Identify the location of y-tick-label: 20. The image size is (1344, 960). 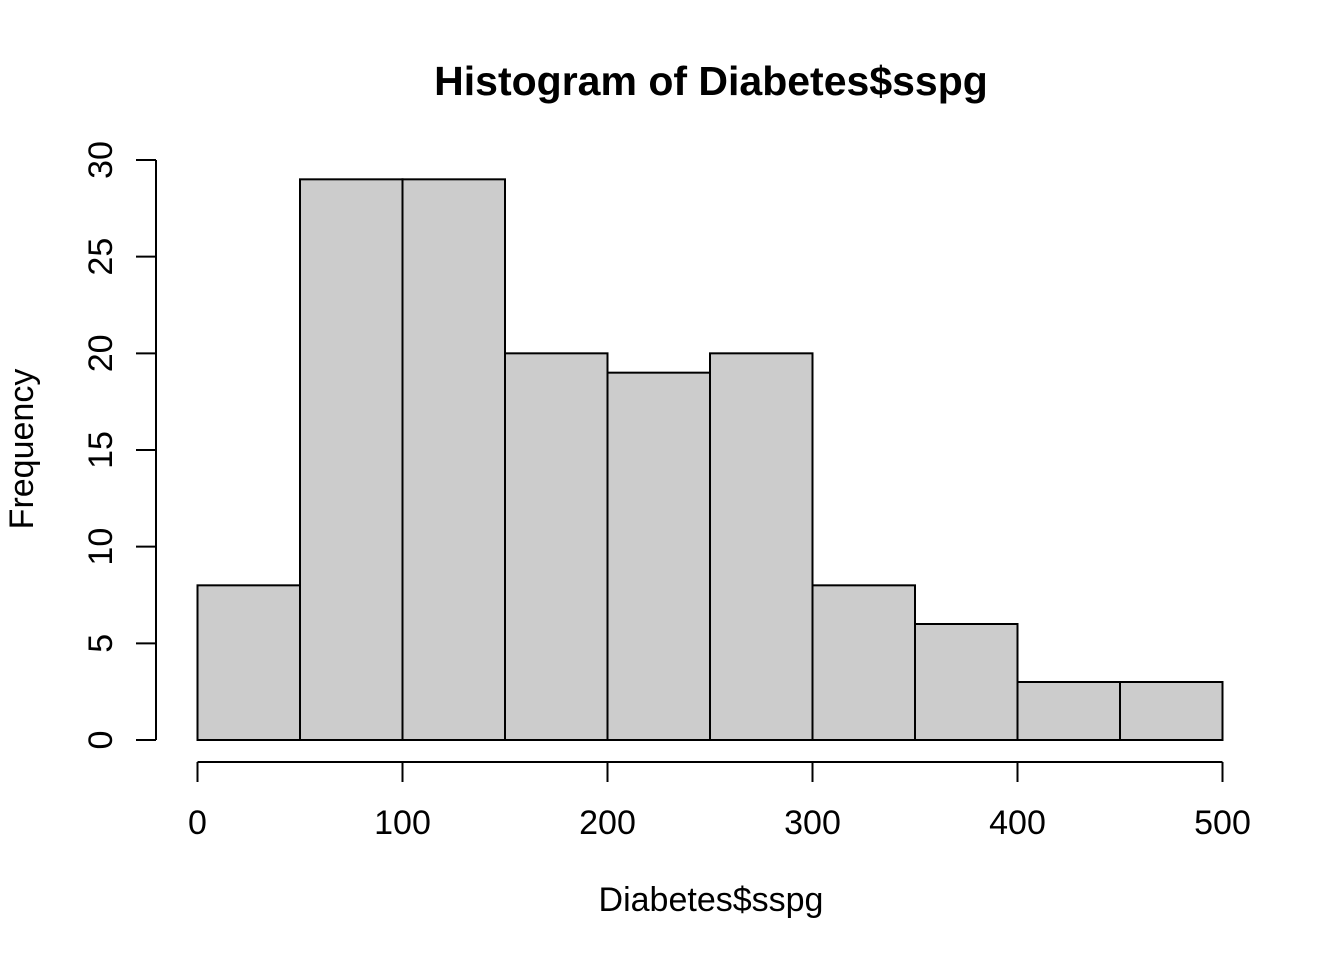
(101, 353).